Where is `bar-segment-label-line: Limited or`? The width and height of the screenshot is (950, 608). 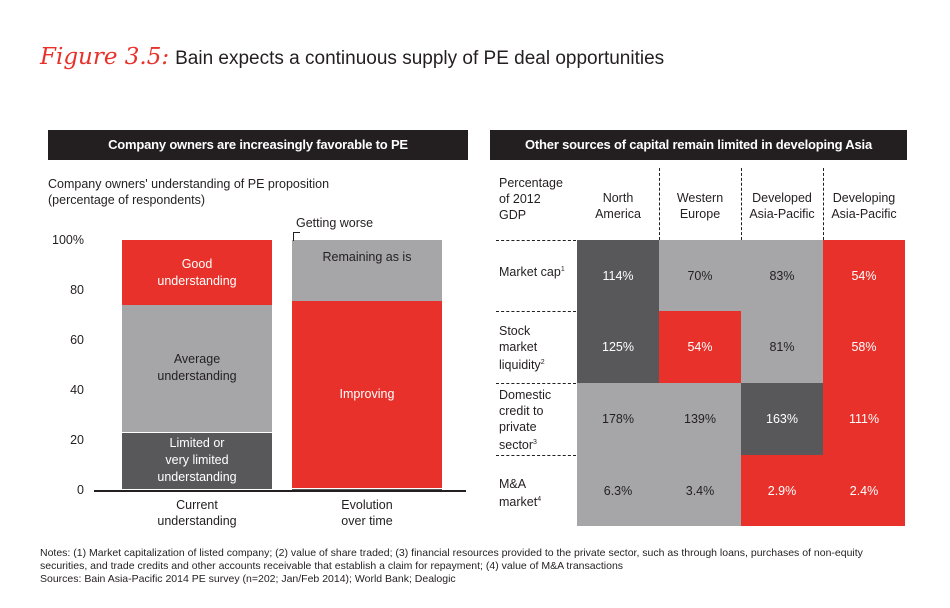 bar-segment-label-line: Limited or is located at coordinates (197, 443).